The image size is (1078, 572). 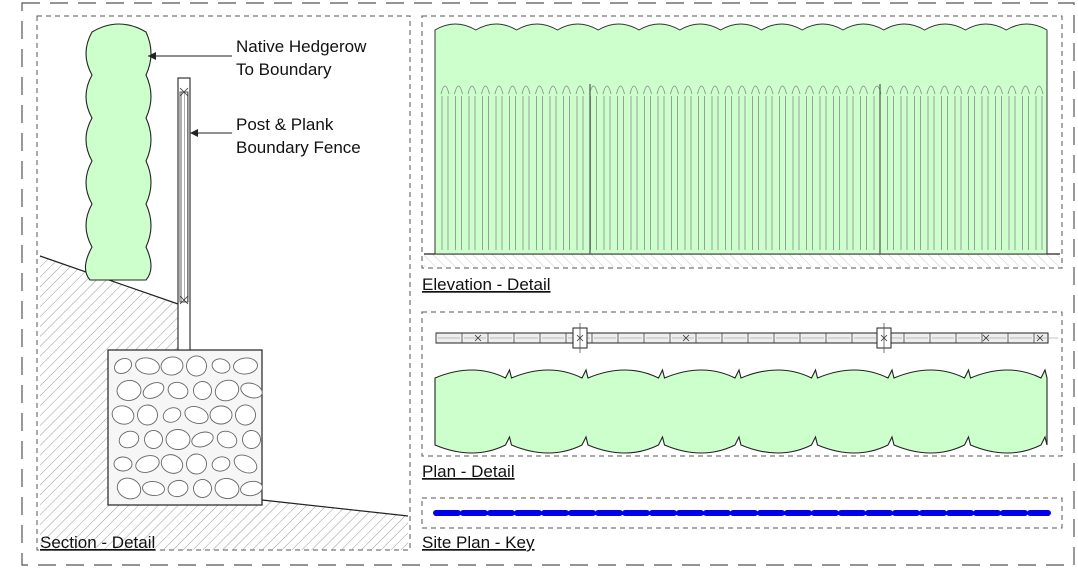 What do you see at coordinates (284, 69) in the screenshot?
I see `hedgerow-label-line2: To Boundary` at bounding box center [284, 69].